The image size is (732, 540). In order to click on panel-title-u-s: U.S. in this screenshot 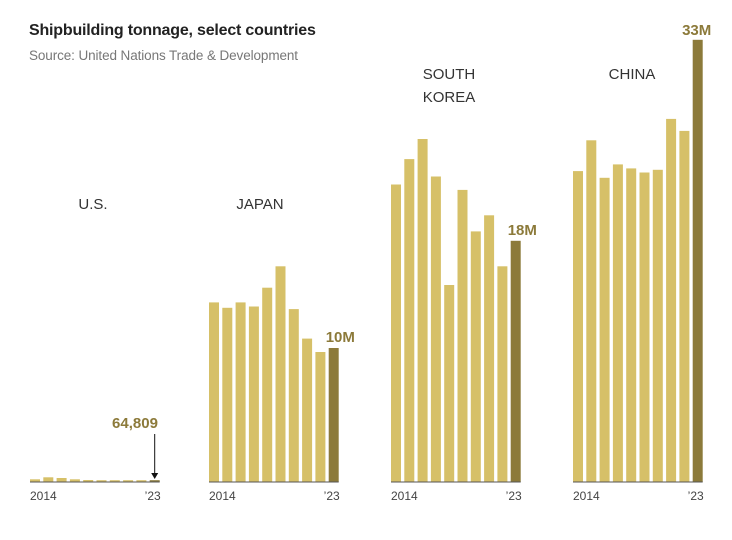, I will do `click(92, 204)`.